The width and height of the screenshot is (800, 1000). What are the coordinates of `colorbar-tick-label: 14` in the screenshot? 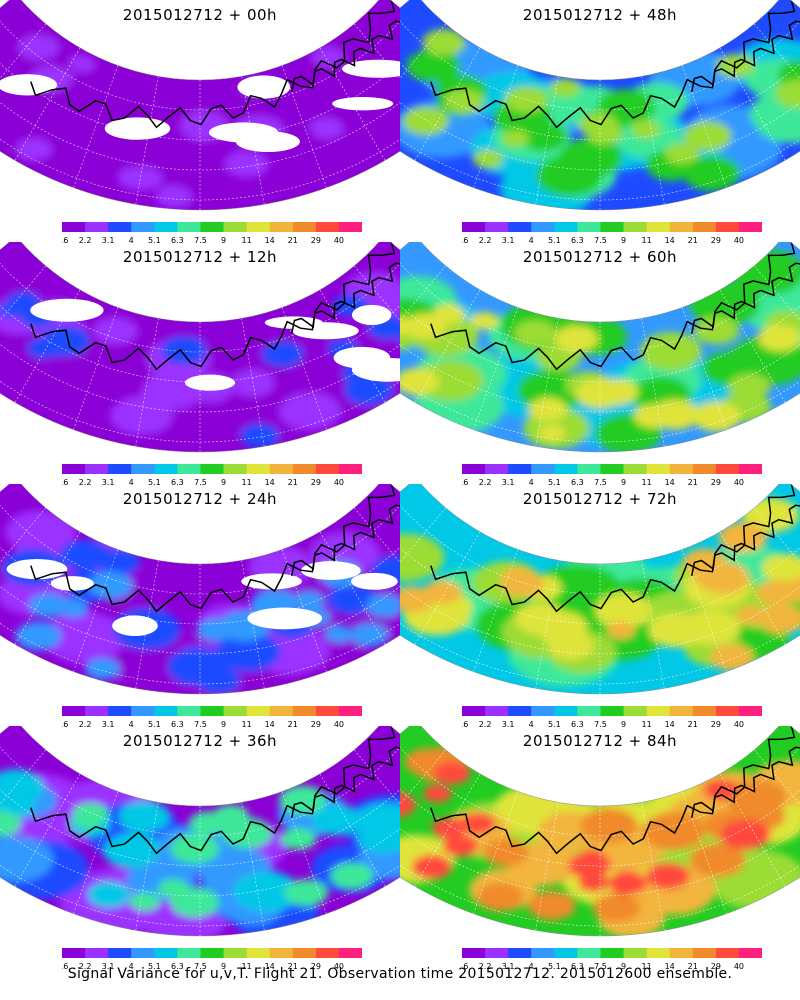 It's located at (270, 966).